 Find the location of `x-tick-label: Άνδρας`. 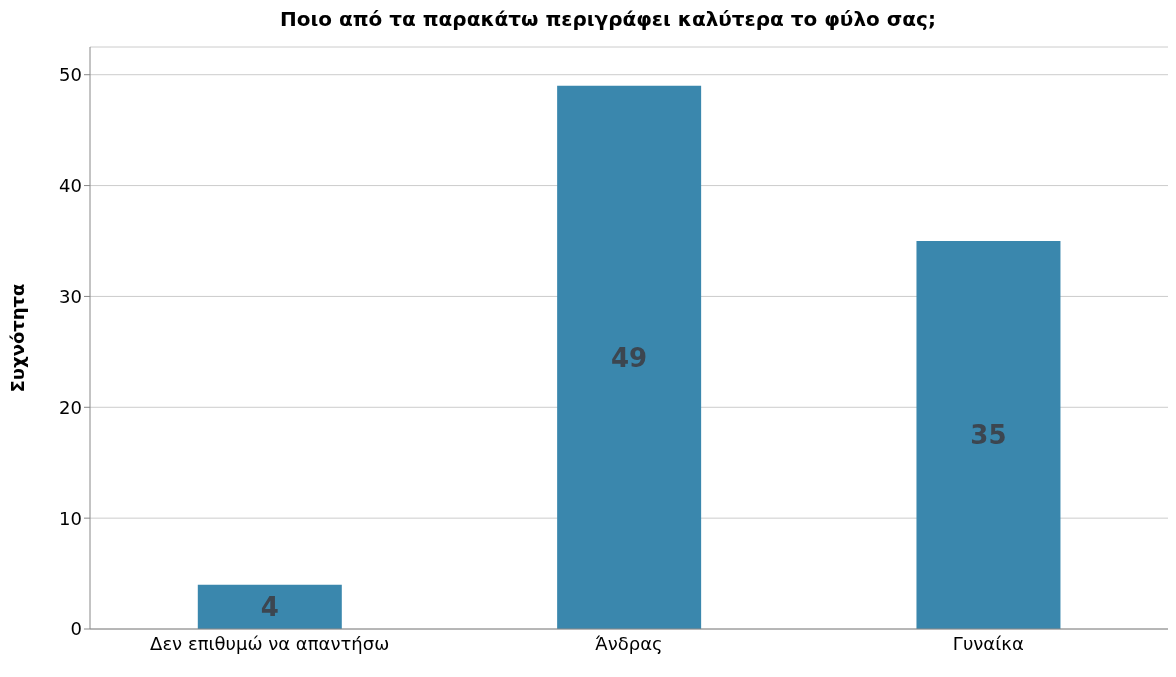

x-tick-label: Άνδρας is located at coordinates (629, 643).